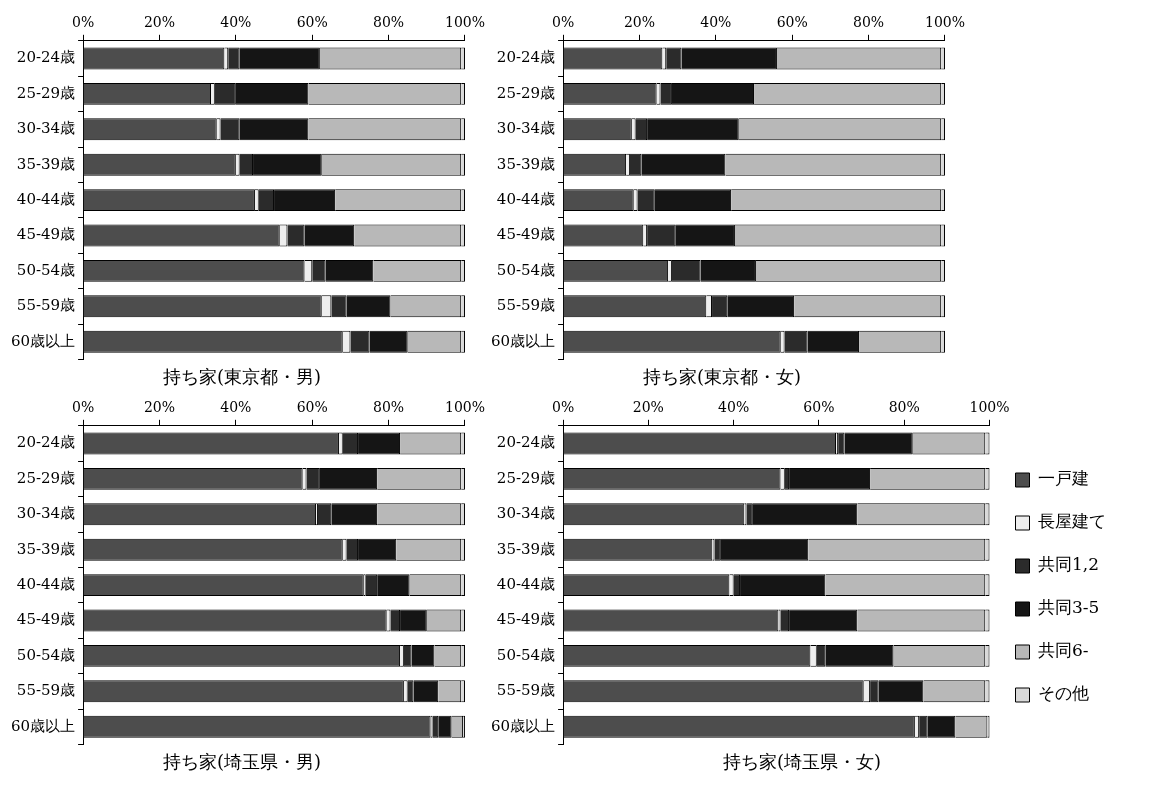 Image resolution: width=1164 pixels, height=791 pixels. What do you see at coordinates (722, 376) in the screenshot?
I see `text: 持ち家(東京都・女)` at bounding box center [722, 376].